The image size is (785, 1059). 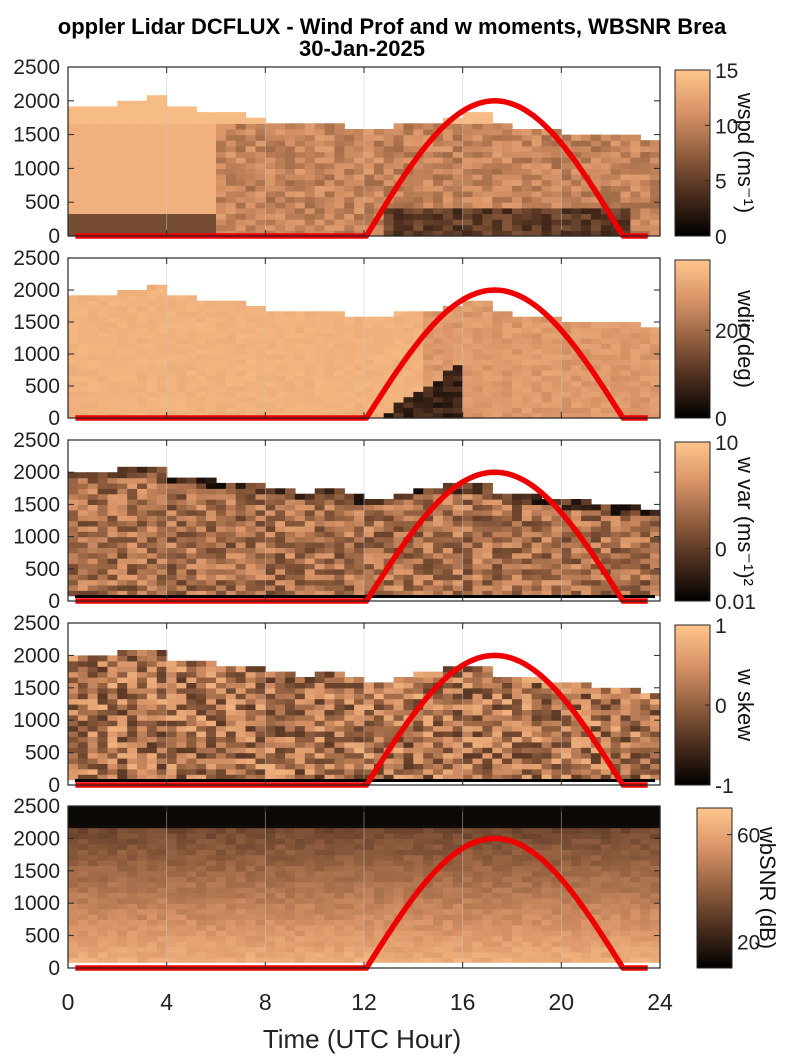 I want to click on colorbar-tick-label: 0, so click(x=721, y=550).